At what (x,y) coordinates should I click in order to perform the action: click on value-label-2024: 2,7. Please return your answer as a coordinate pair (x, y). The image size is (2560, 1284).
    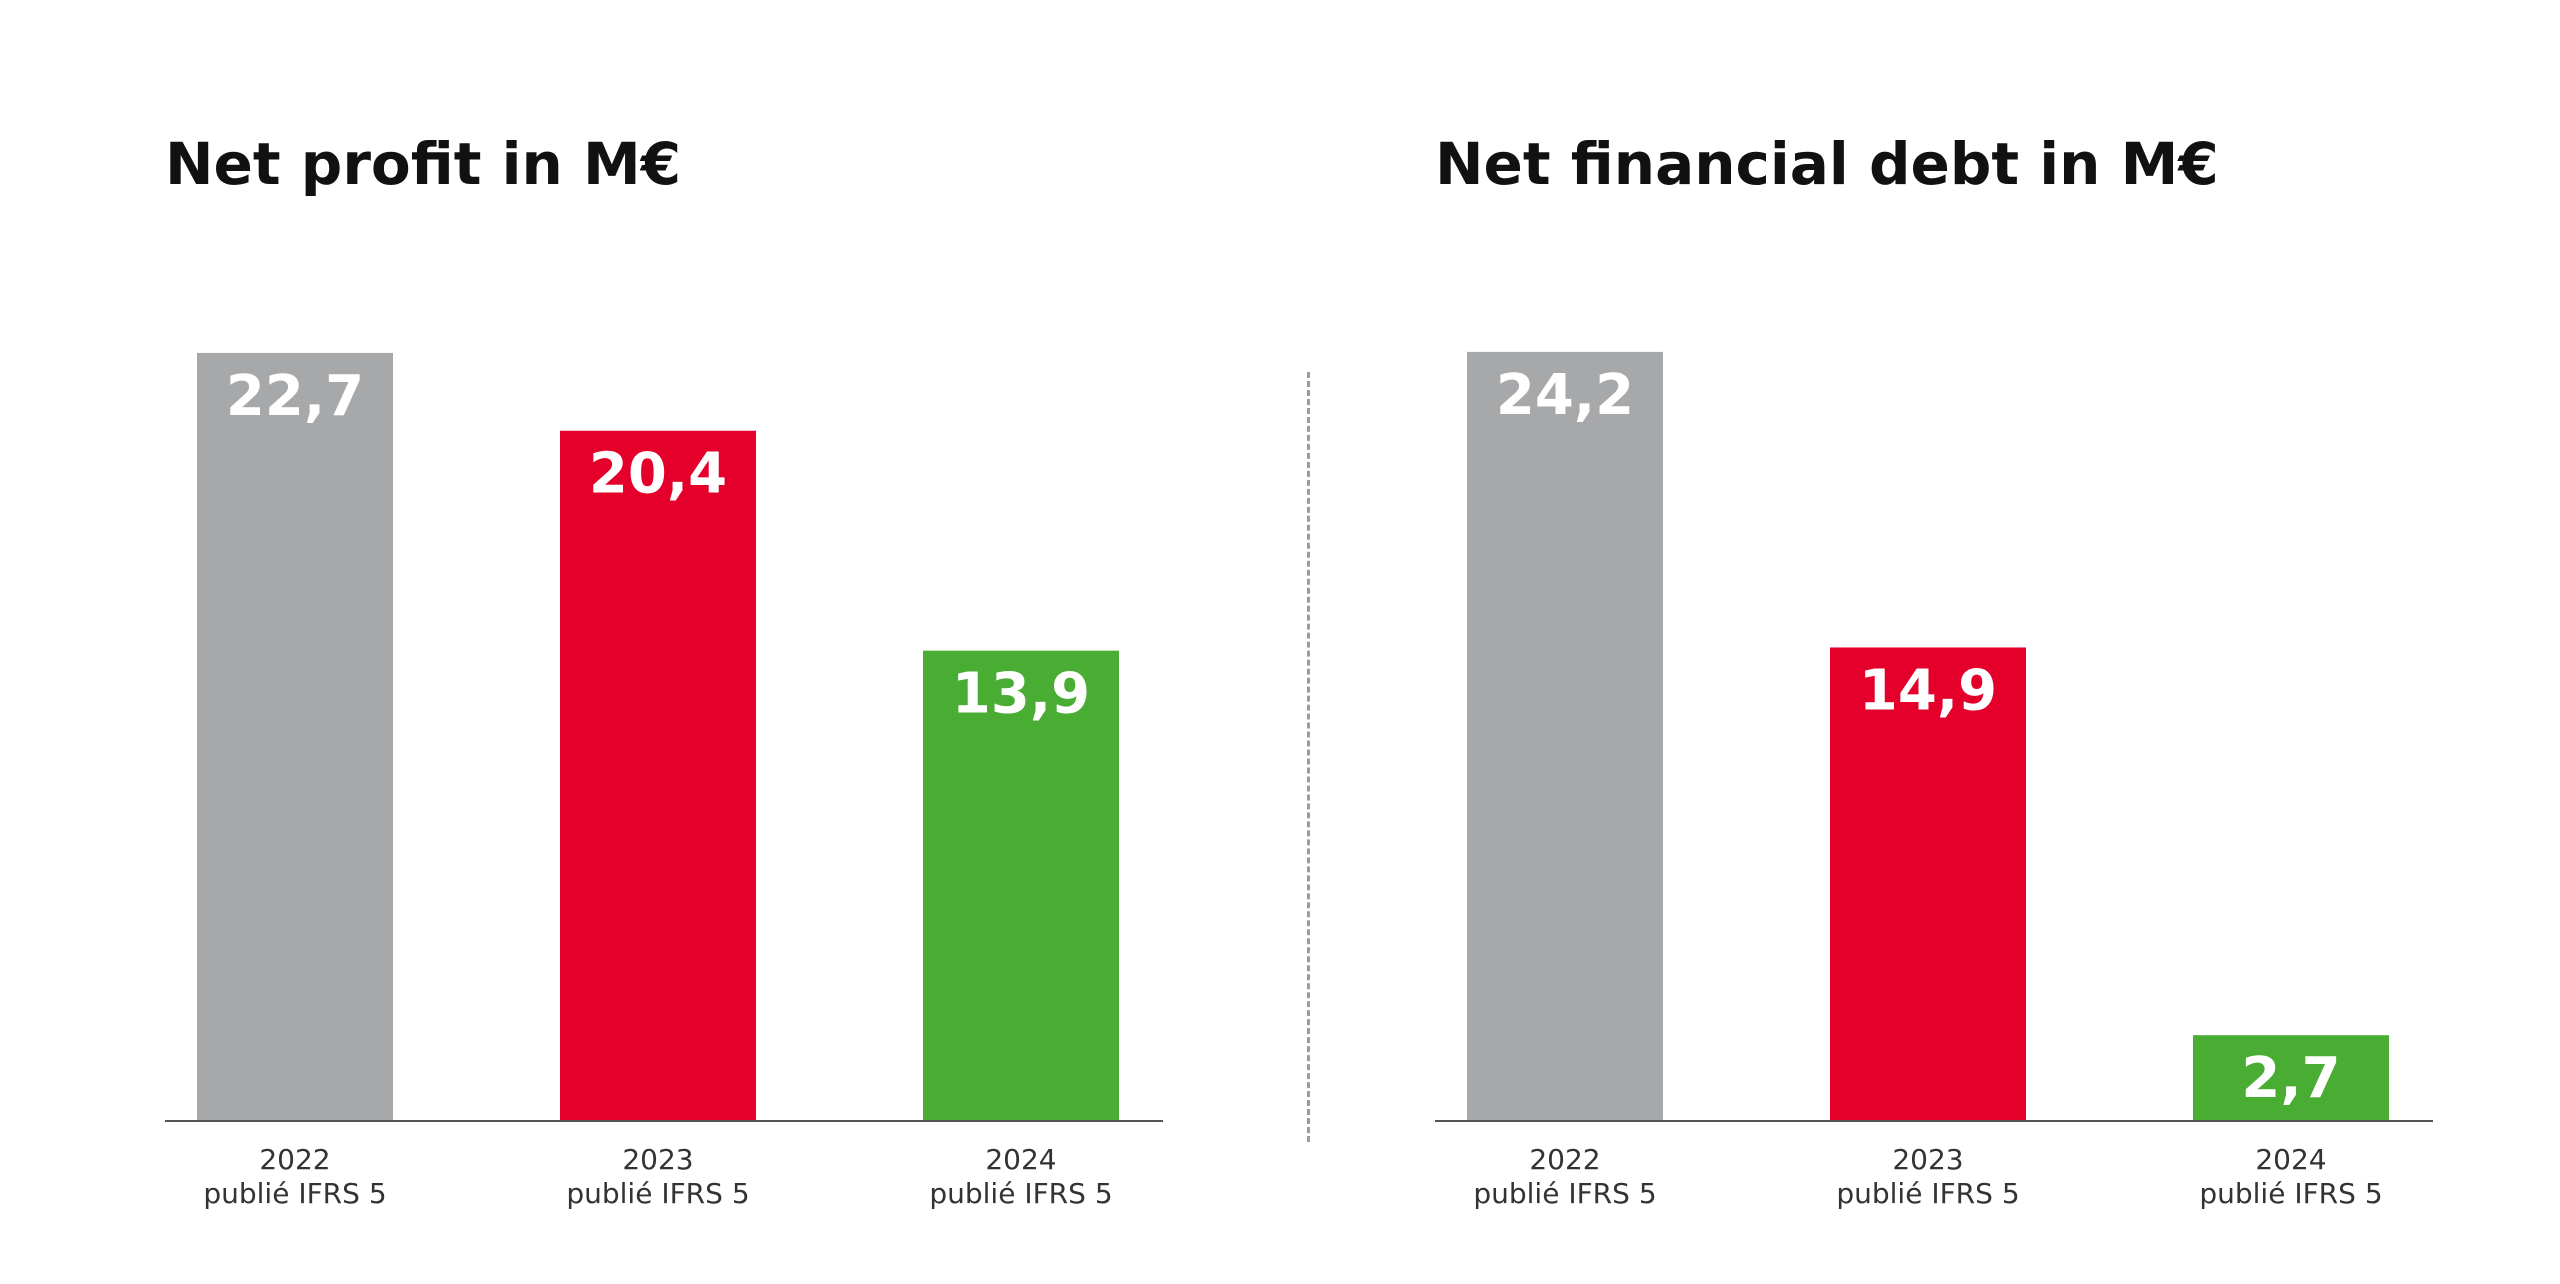
    Looking at the image, I should click on (2290, 1078).